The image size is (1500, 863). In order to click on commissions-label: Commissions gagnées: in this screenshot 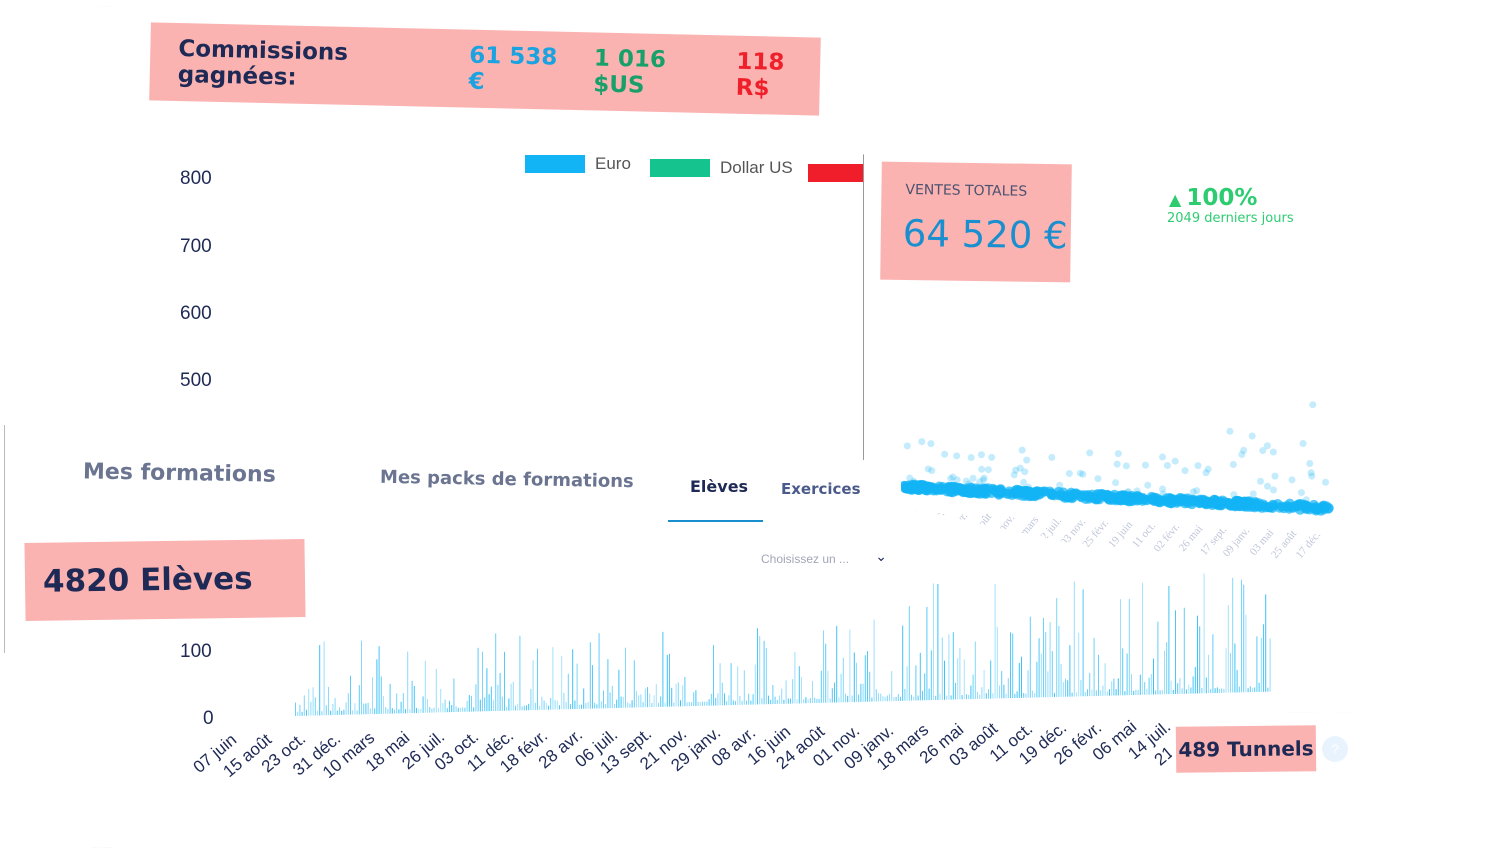, I will do `click(263, 63)`.